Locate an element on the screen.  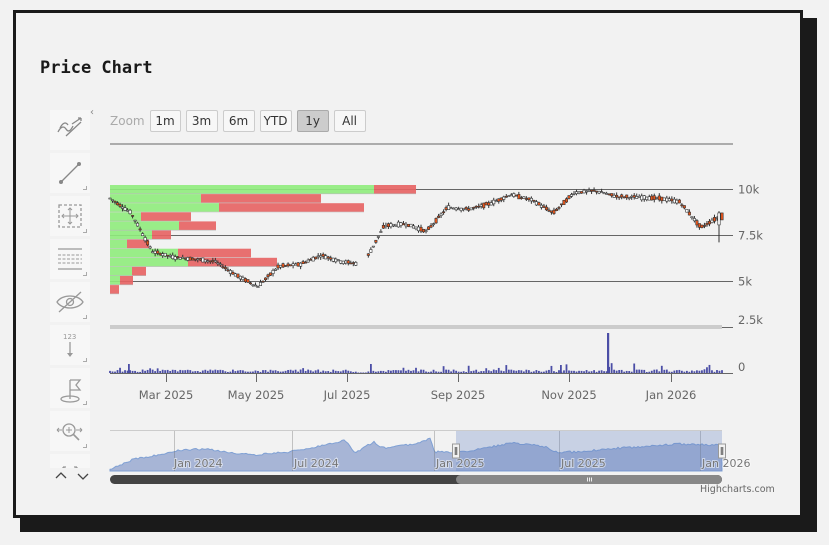
navigator-handle-left is located at coordinates (456, 451).